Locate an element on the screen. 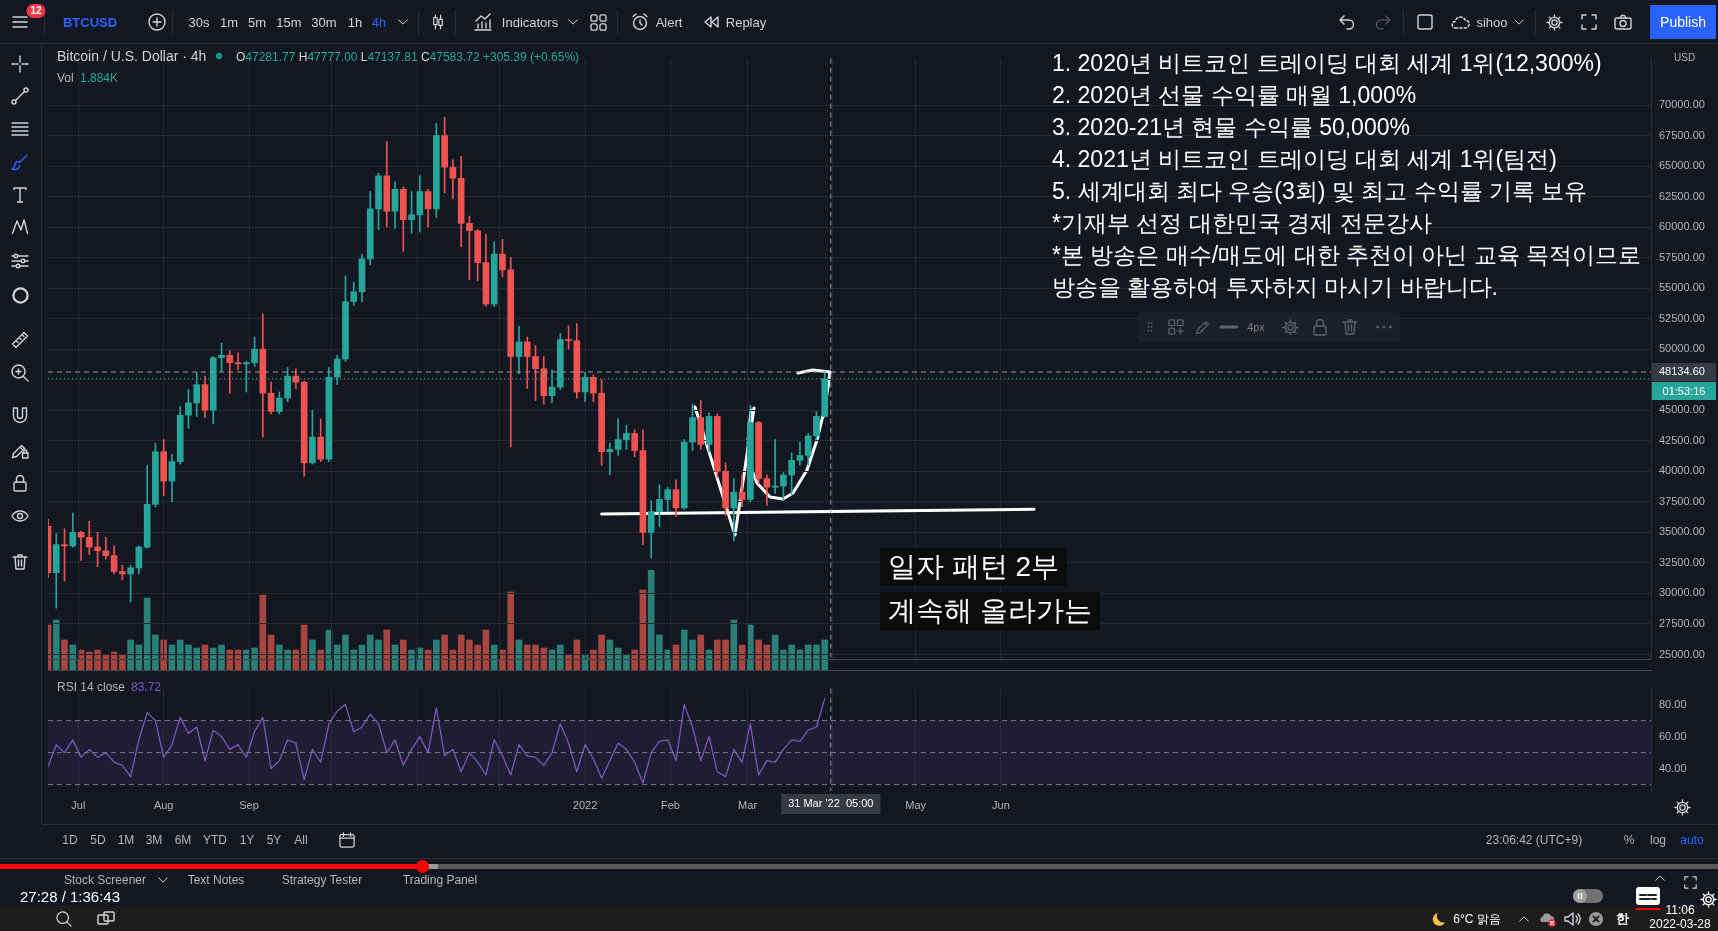 Image resolution: width=1718 pixels, height=931 pixels. y-tick-label: 52500.00 is located at coordinates (1682, 317).